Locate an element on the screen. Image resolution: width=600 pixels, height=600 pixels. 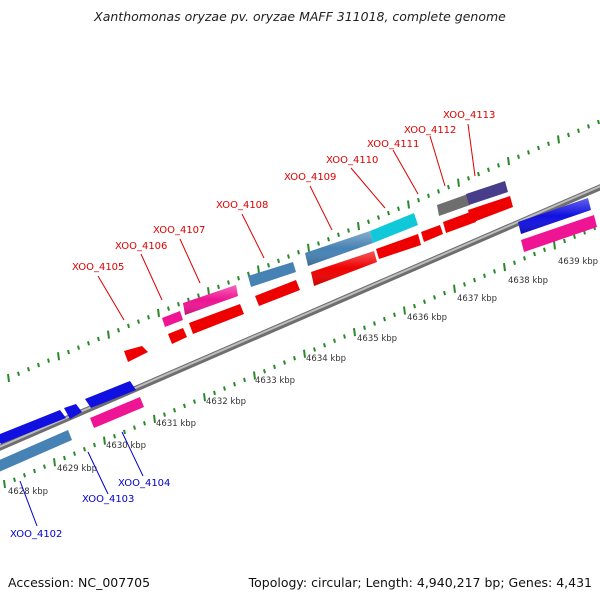
gene-label-xoo-4107: XOO_4107 is located at coordinates (179, 230).